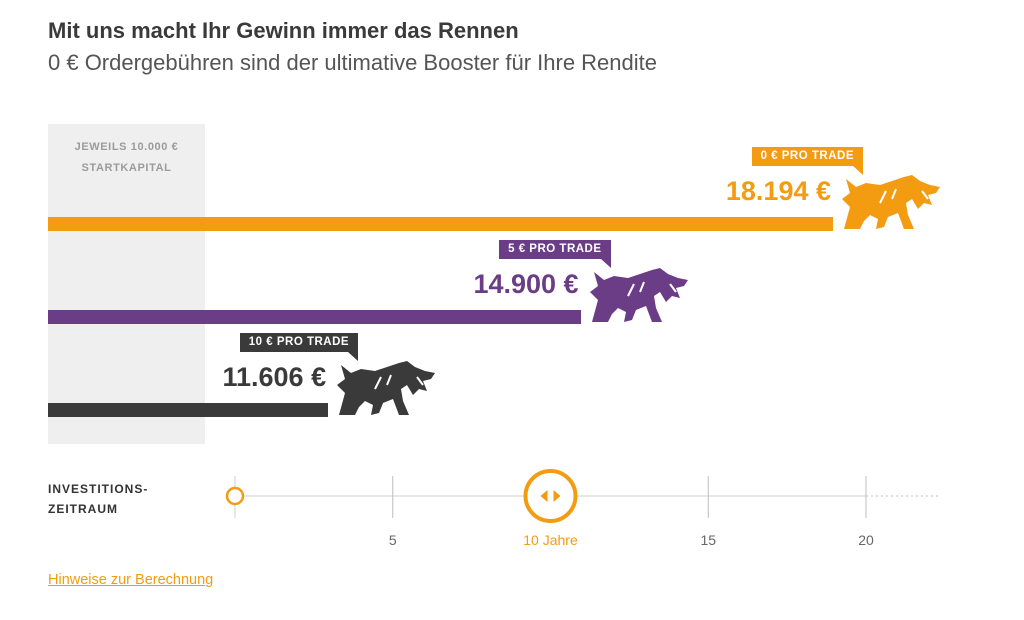 The image size is (1024, 620). I want to click on calculation-notes-link: Hinweise zur Berechnung, so click(131, 580).